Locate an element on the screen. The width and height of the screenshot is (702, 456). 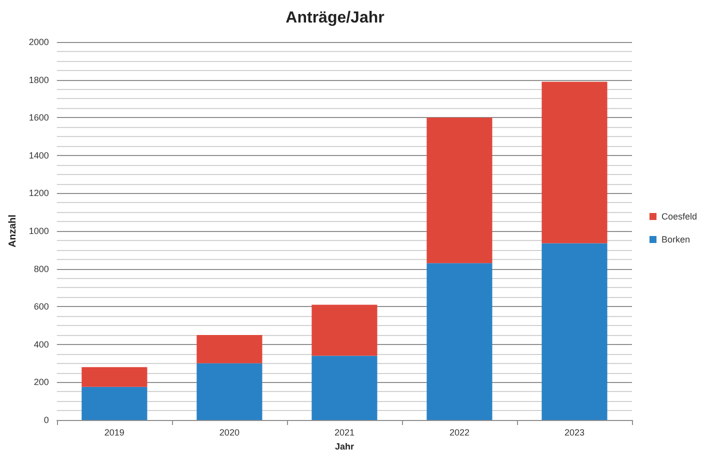
y-tick-label: 1400 is located at coordinates (38, 155).